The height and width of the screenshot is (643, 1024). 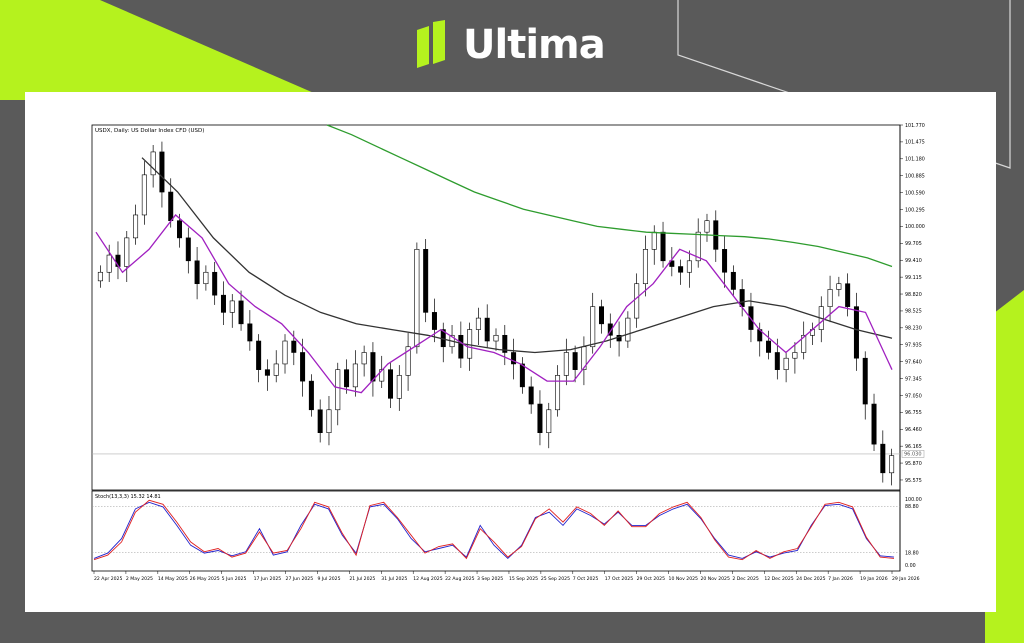 What do you see at coordinates (431, 44) in the screenshot?
I see `logo-mark-icon` at bounding box center [431, 44].